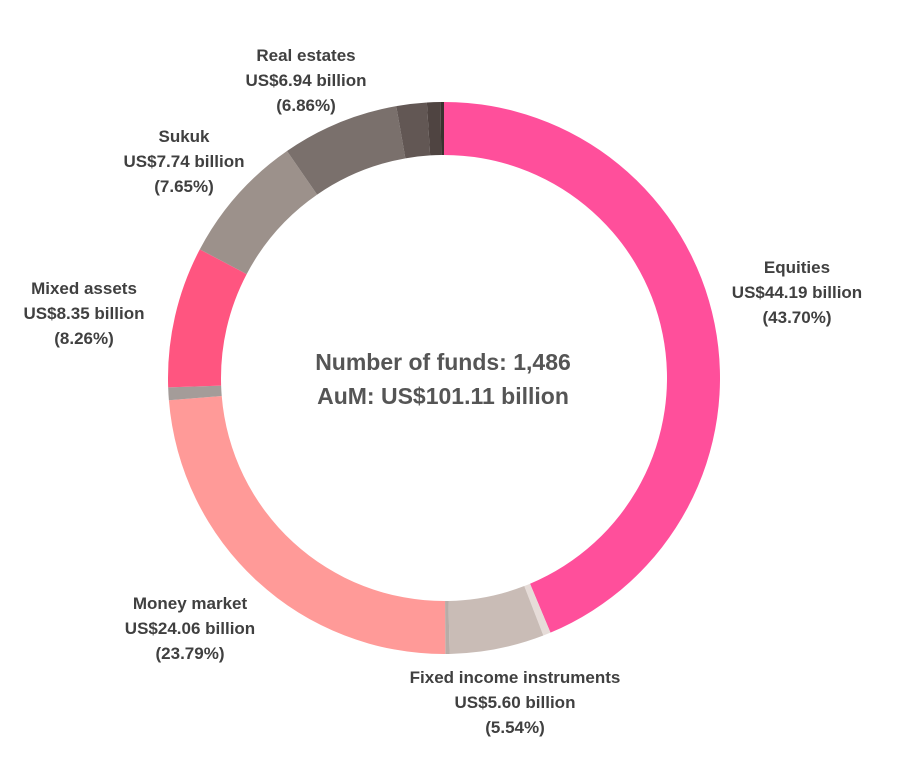  I want to click on label-fixed-income-name: Fixed income instruments, so click(515, 677).